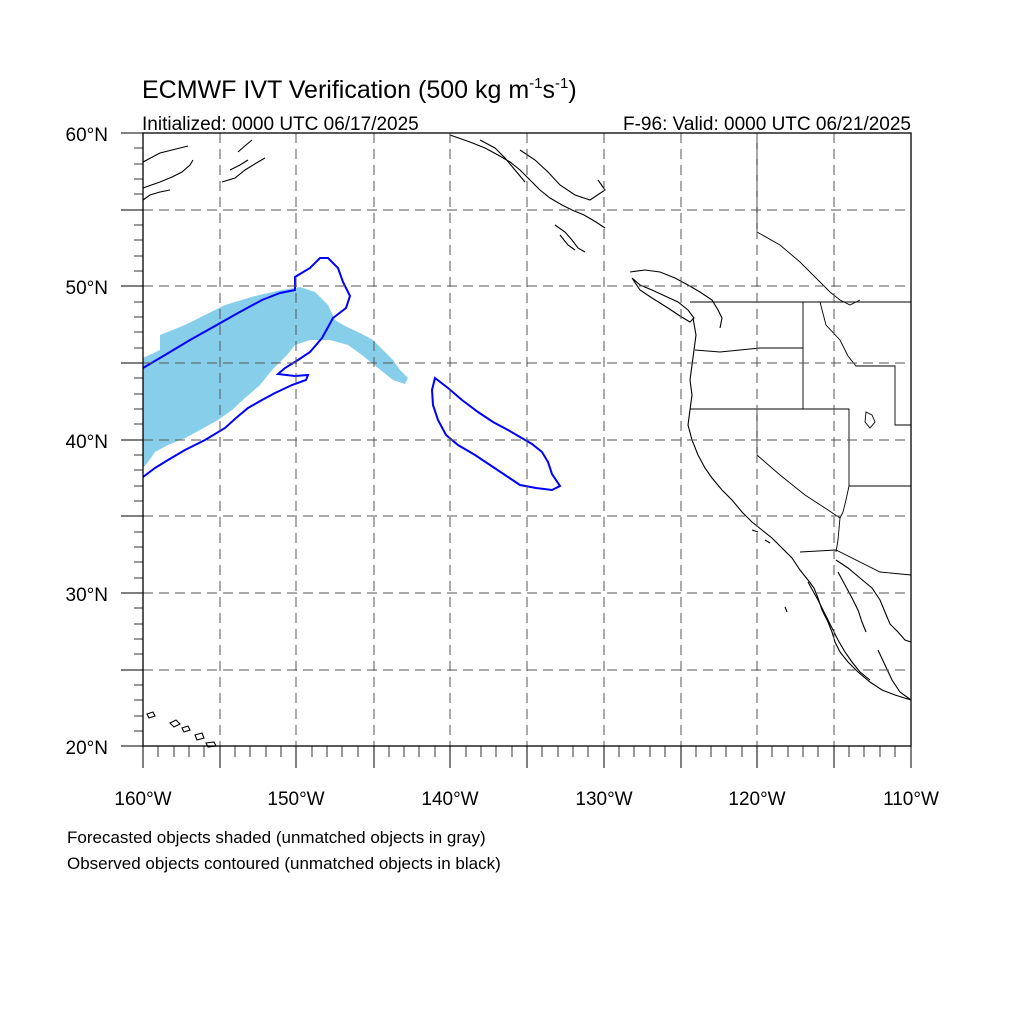 The width and height of the screenshot is (1024, 1024). What do you see at coordinates (496, 434) in the screenshot?
I see `observed-ivt-contour-central` at bounding box center [496, 434].